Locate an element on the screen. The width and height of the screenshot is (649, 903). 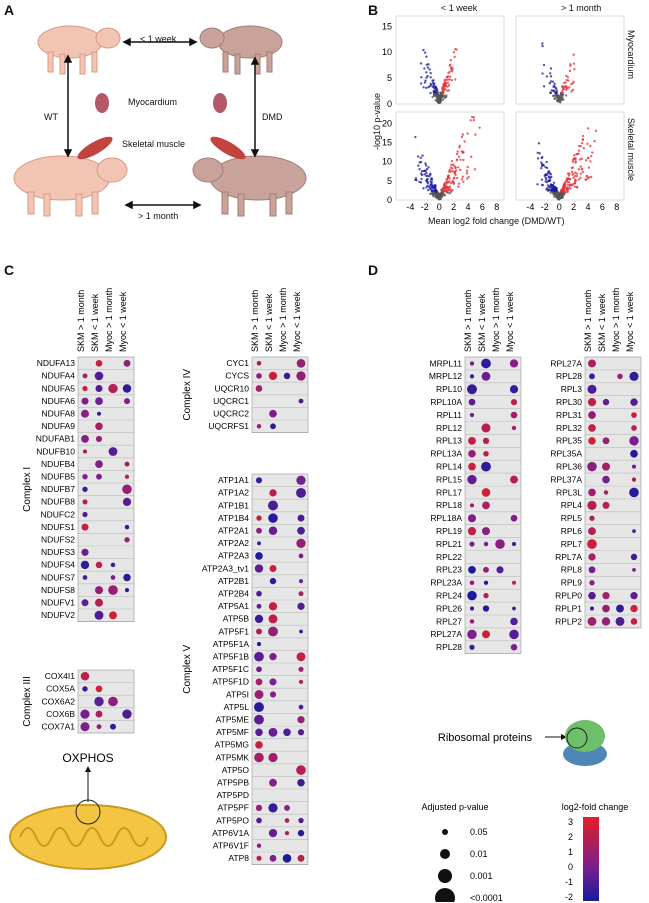
gene-label: NDUFB10 is located at coordinates (55, 451).